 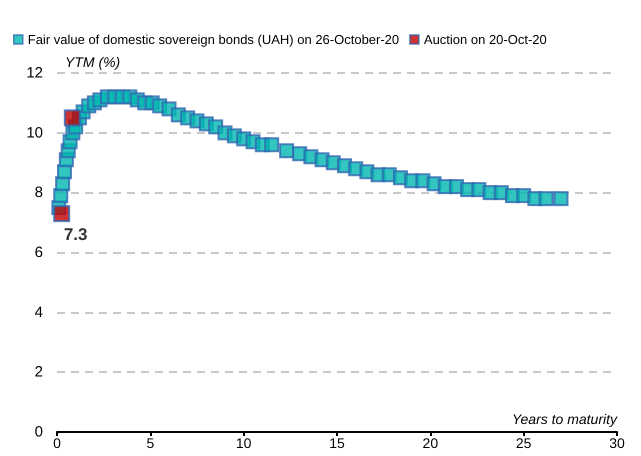 I want to click on x-tick-label: 20, so click(x=430, y=443).